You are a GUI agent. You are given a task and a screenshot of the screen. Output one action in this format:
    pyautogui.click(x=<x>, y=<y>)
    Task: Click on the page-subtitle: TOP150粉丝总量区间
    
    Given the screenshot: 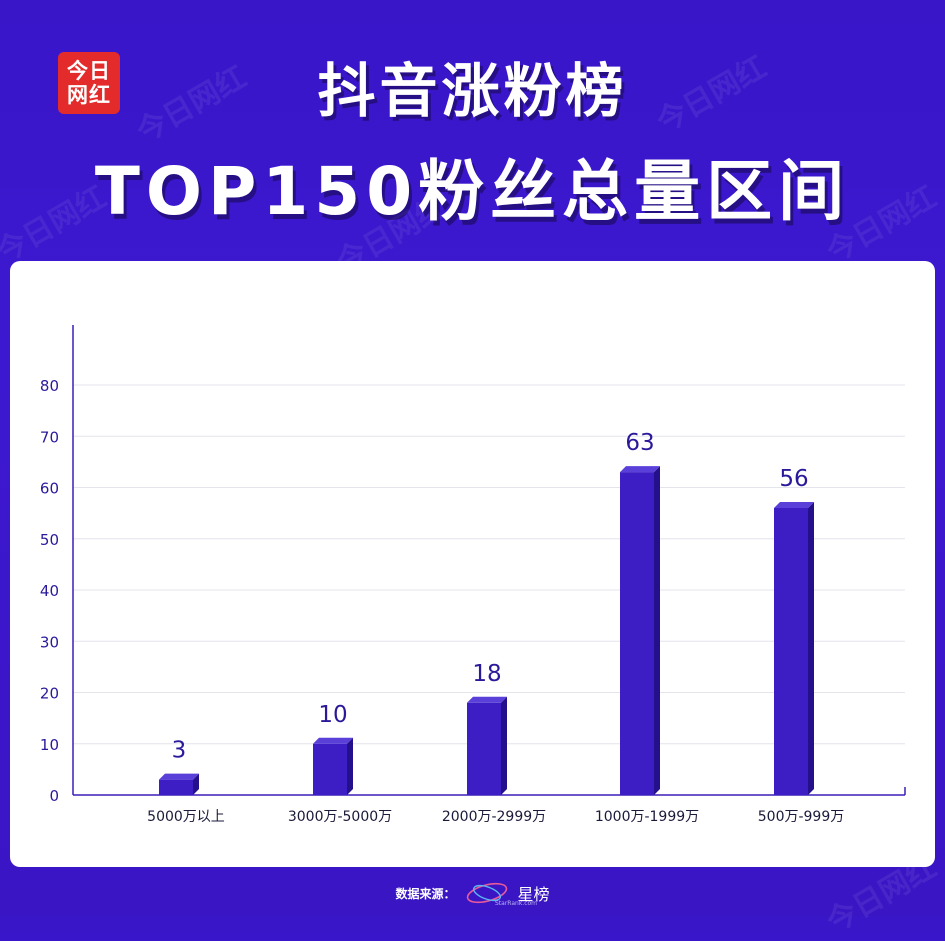 What is the action you would take?
    pyautogui.click(x=472, y=191)
    